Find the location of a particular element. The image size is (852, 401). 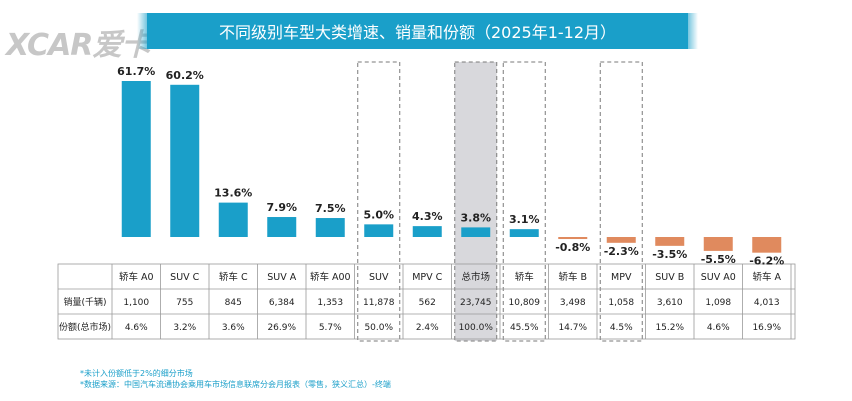

table-cell: 23,745 is located at coordinates (476, 303).